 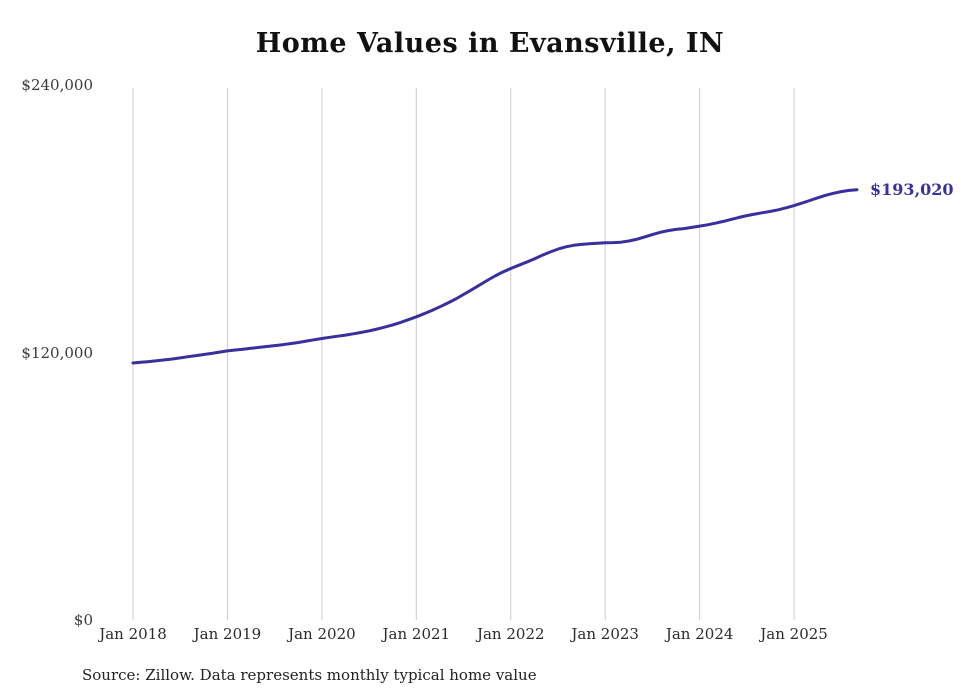 What do you see at coordinates (322, 634) in the screenshot?
I see `x-axis-tick-label: Jan 2020` at bounding box center [322, 634].